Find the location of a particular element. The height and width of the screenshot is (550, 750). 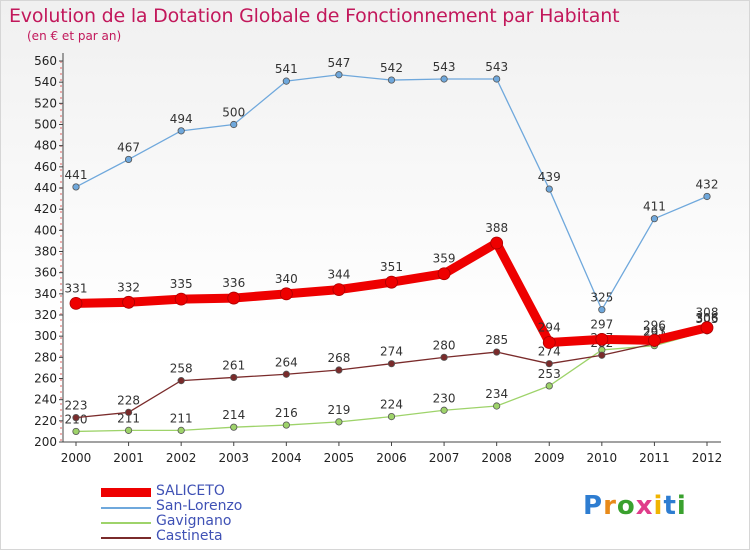

y-tick-label: 380 is located at coordinates (45, 252).